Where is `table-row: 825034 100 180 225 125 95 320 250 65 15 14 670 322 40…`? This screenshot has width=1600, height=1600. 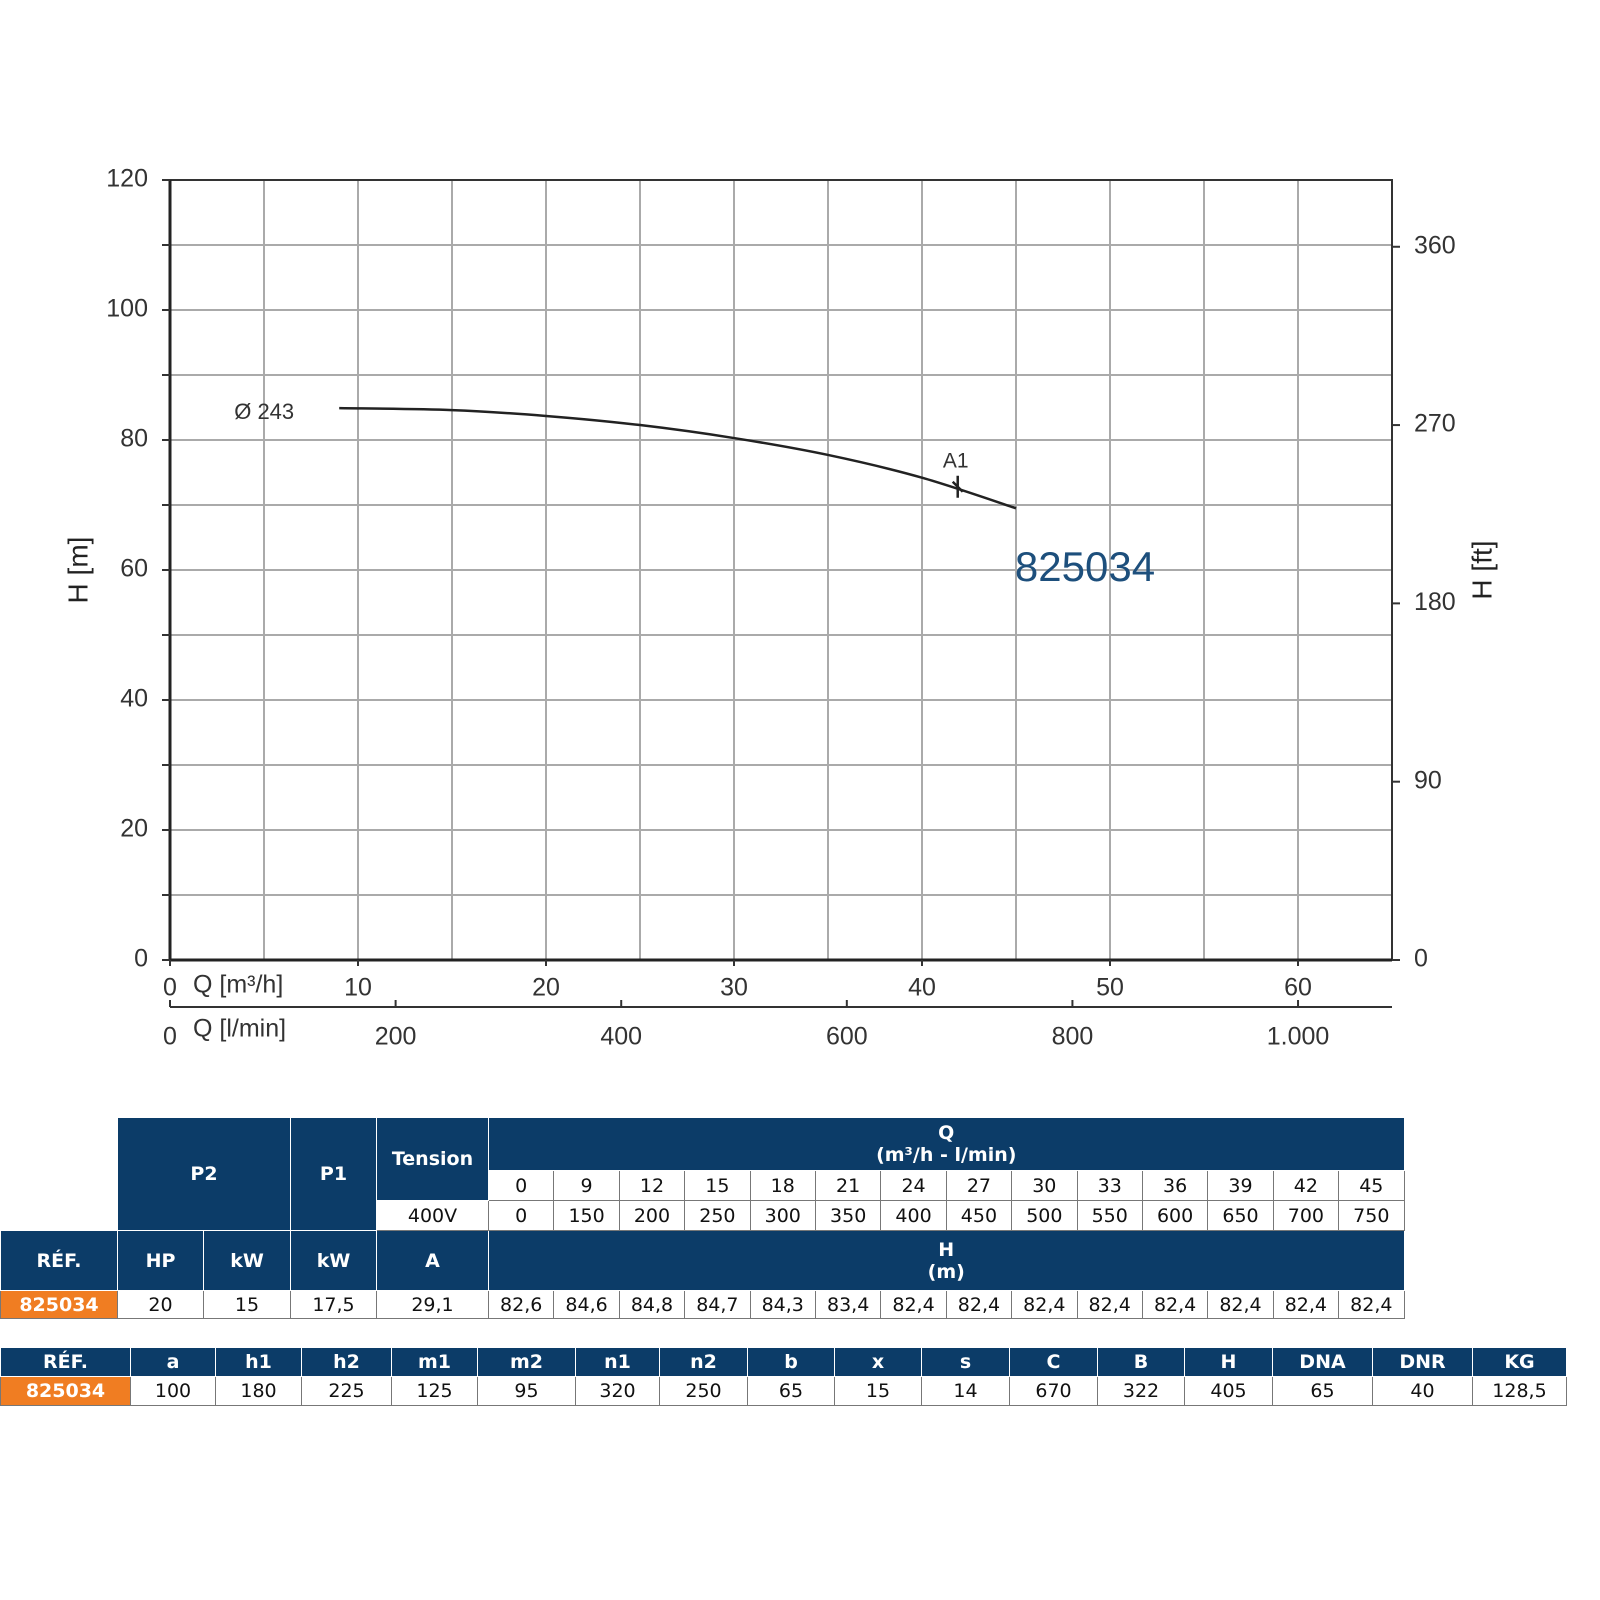
table-row: 825034 100 180 225 125 95 320 250 65 15 14 670 322 40… is located at coordinates (783, 1391).